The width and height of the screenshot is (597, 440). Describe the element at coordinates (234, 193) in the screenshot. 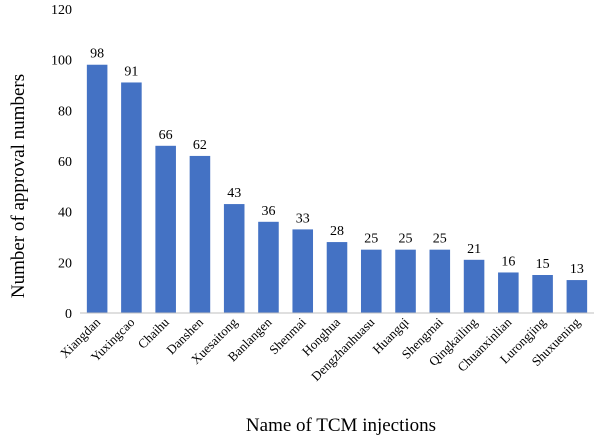

I see `data-label: 43` at that location.